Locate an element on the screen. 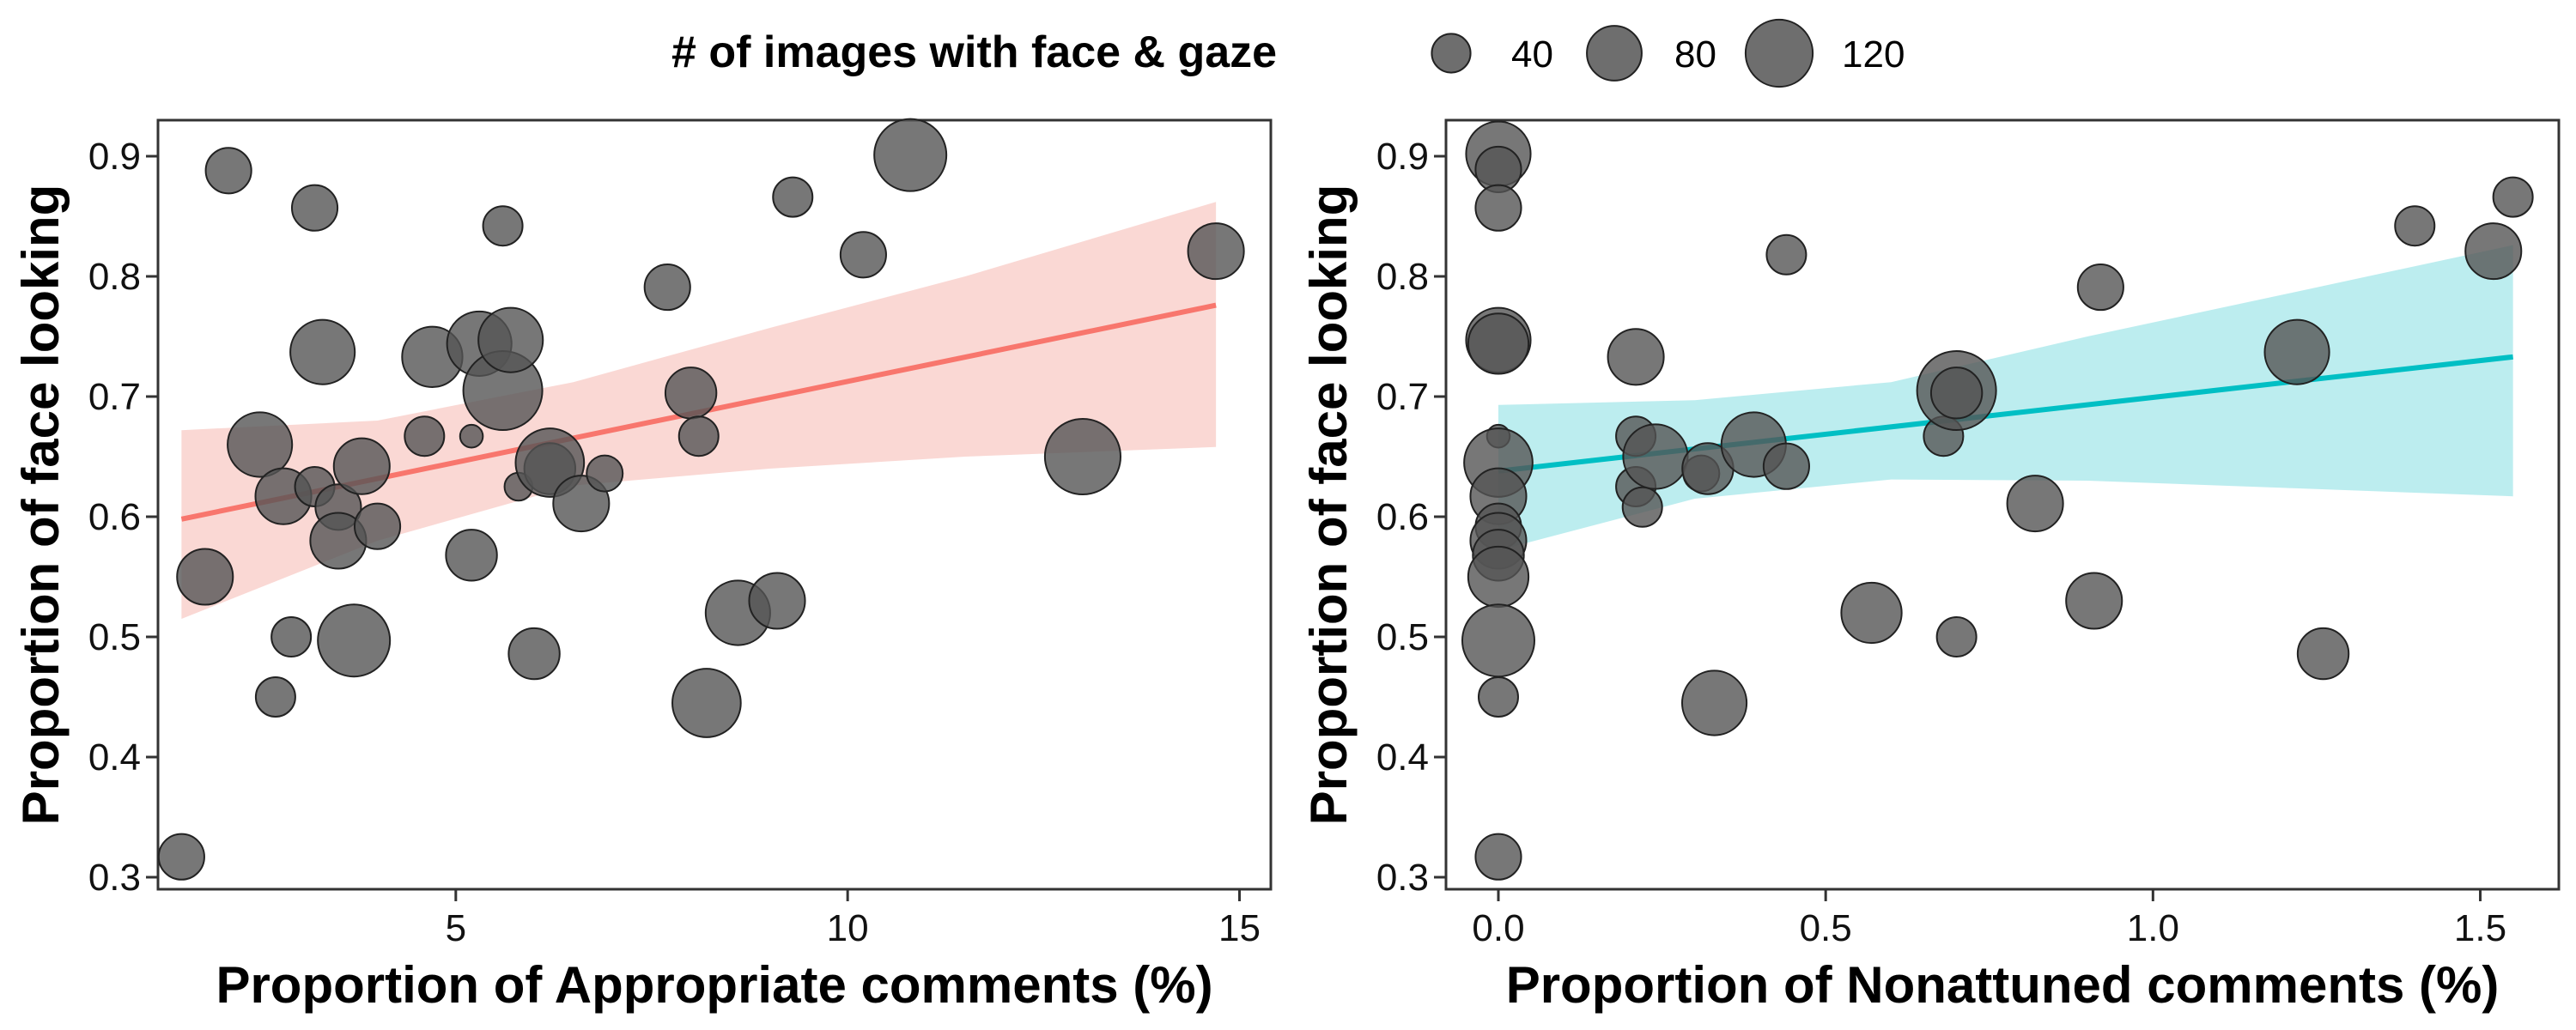 The image size is (2576, 1030). y-axis-title-right: Proportion of face looking is located at coordinates (1329, 505).